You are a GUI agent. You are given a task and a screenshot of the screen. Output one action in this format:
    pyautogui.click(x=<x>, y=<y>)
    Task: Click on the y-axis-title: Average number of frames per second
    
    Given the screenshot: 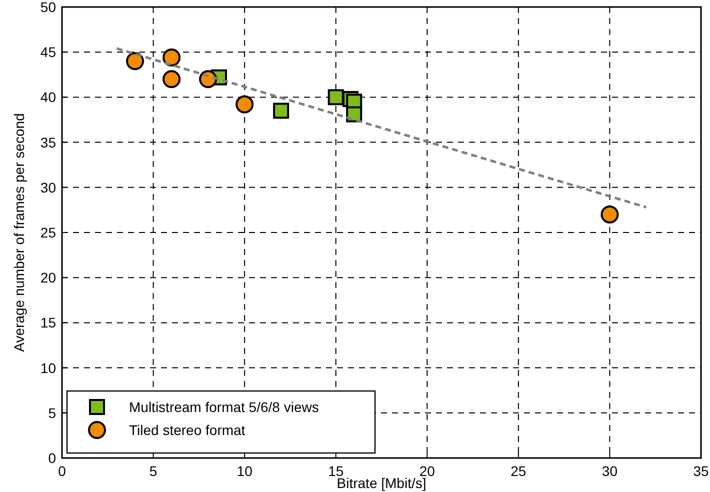 What is the action you would take?
    pyautogui.click(x=19, y=232)
    